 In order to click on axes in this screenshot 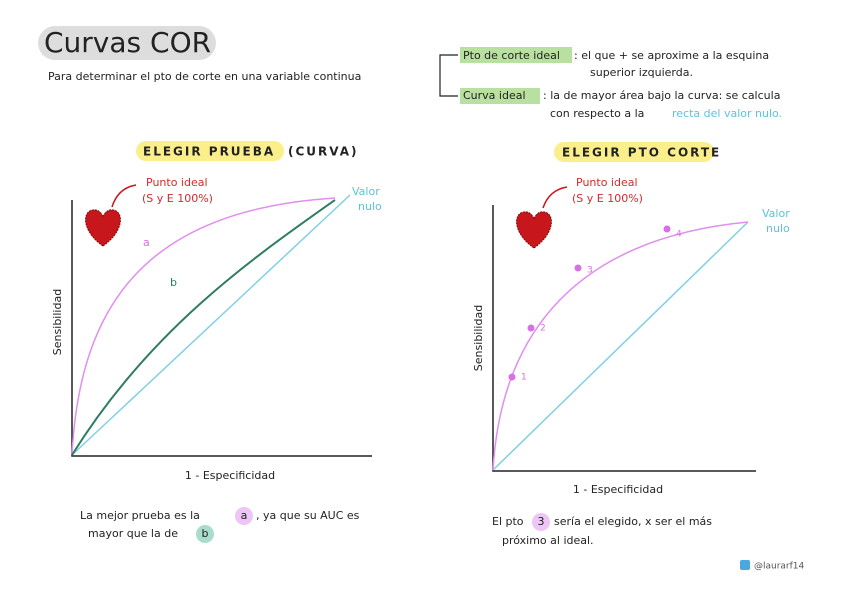, I will do `click(624, 338)`.